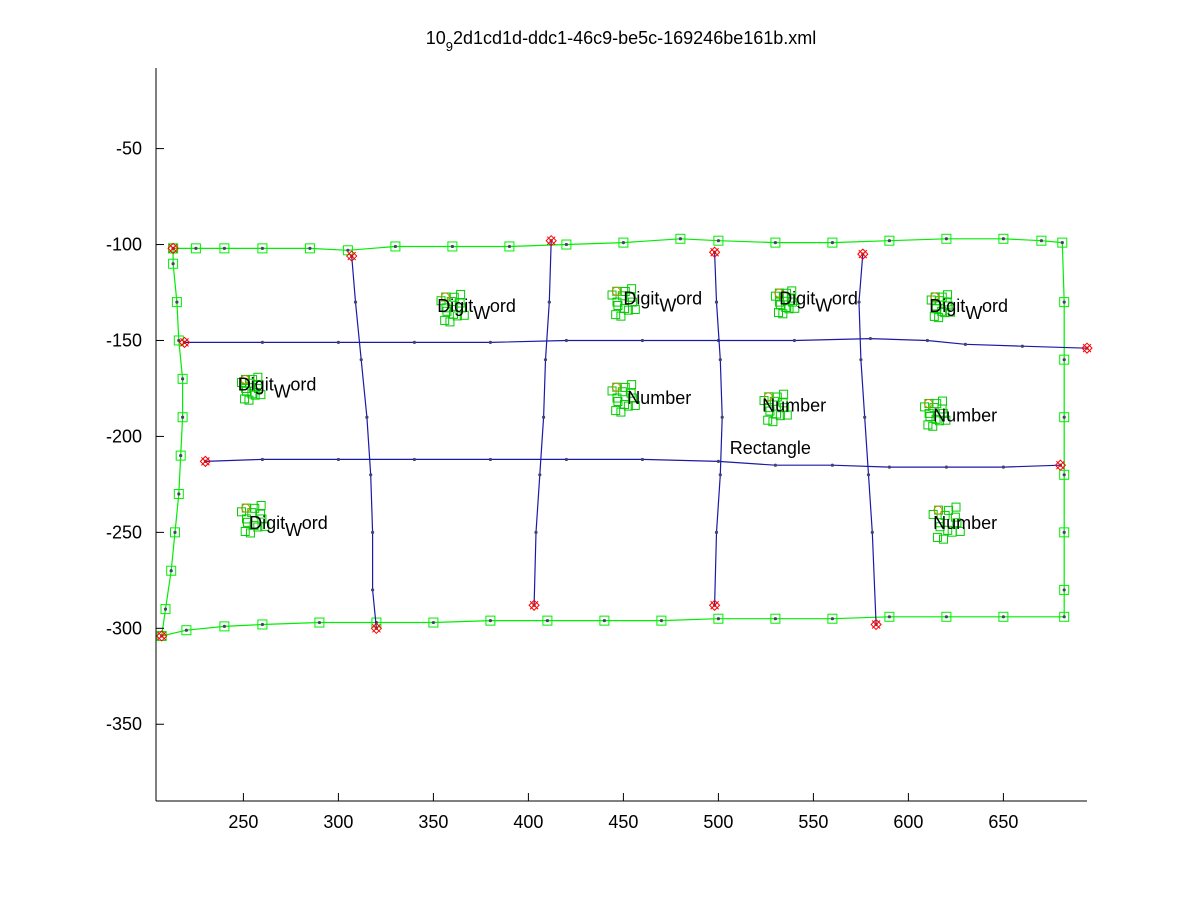 This screenshot has width=1201, height=901. I want to click on symbol-7-node, so click(773, 422).